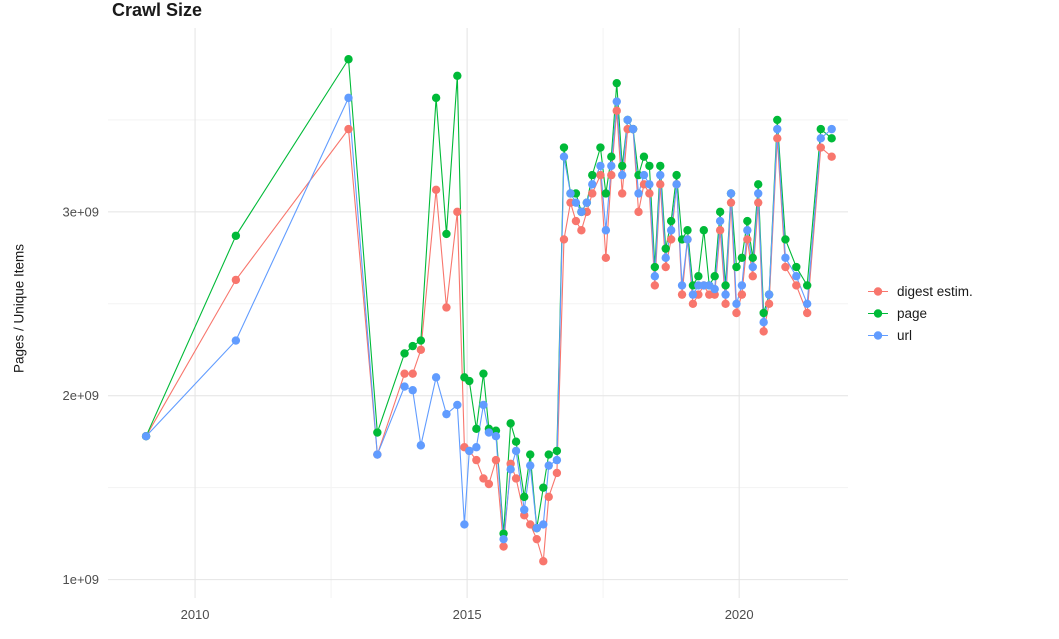  Describe the element at coordinates (878, 291) in the screenshot. I see `legend-key-icon-digest-estim` at that location.